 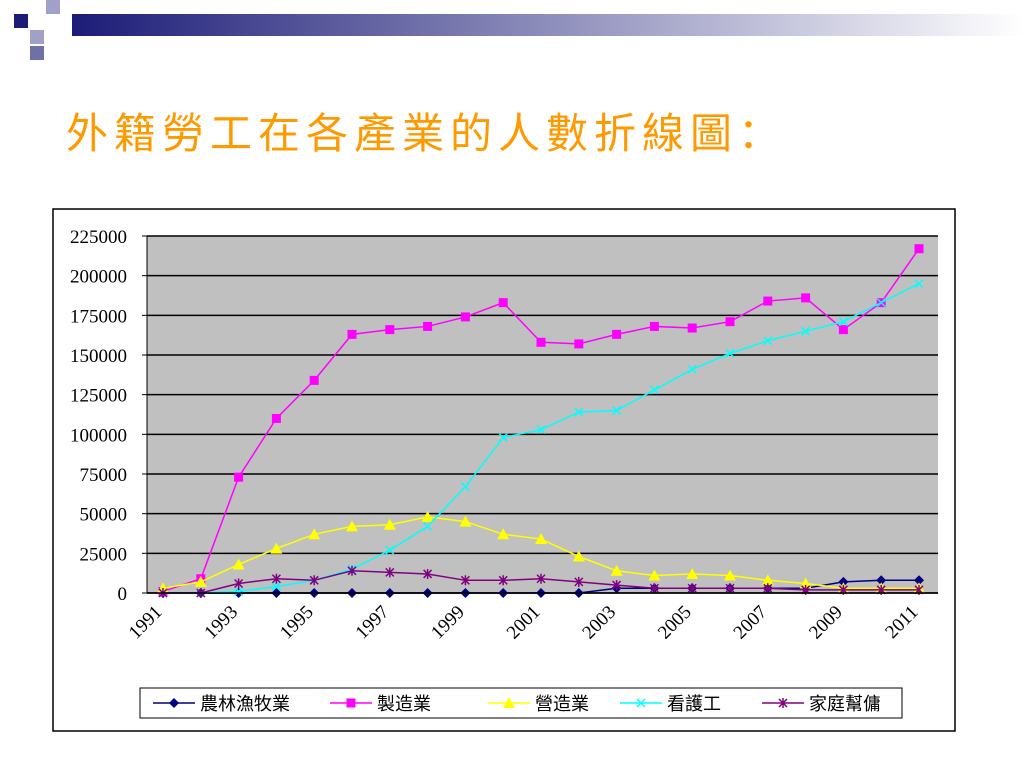 I want to click on y-tick-label: 25000, so click(x=104, y=554).